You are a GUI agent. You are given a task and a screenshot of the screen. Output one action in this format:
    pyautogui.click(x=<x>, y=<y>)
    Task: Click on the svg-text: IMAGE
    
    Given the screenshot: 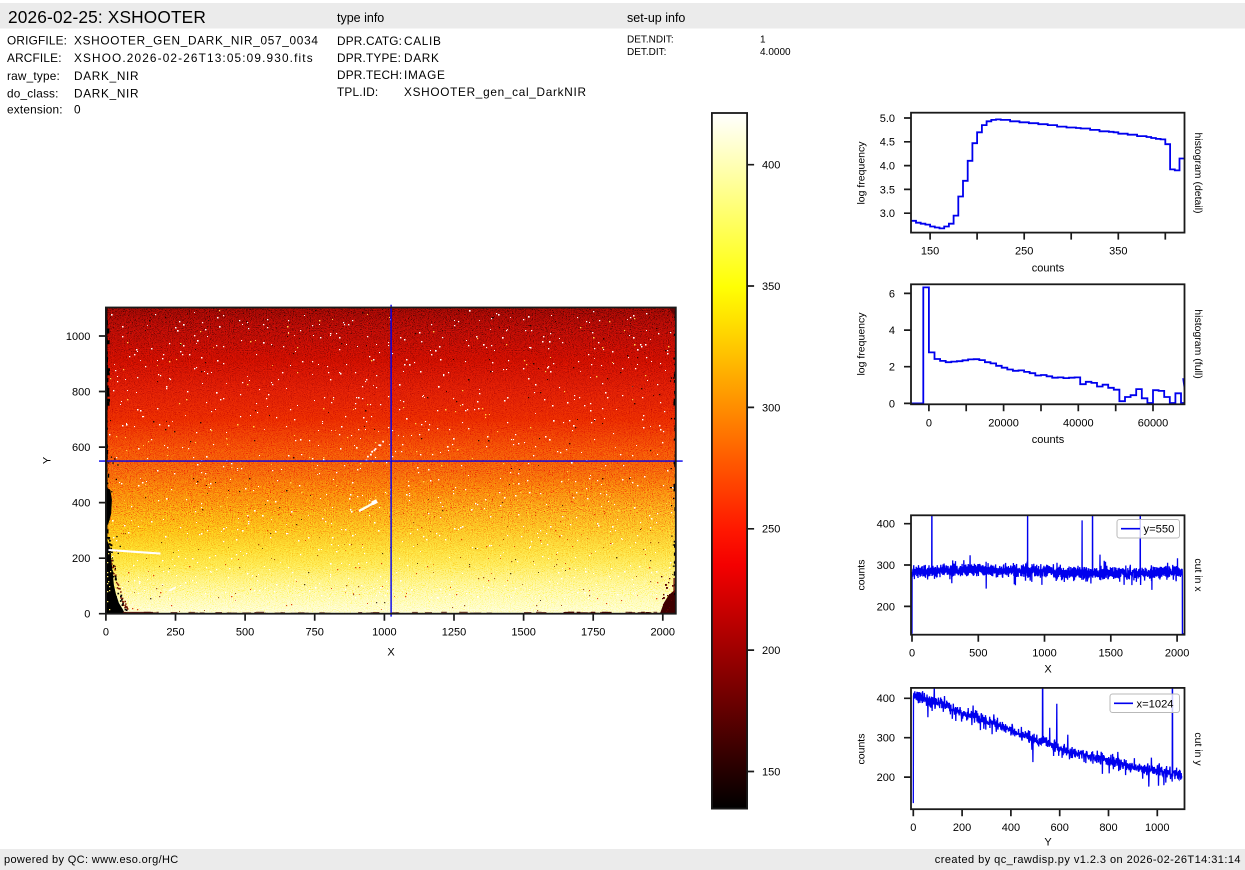 What is the action you would take?
    pyautogui.click(x=425, y=75)
    